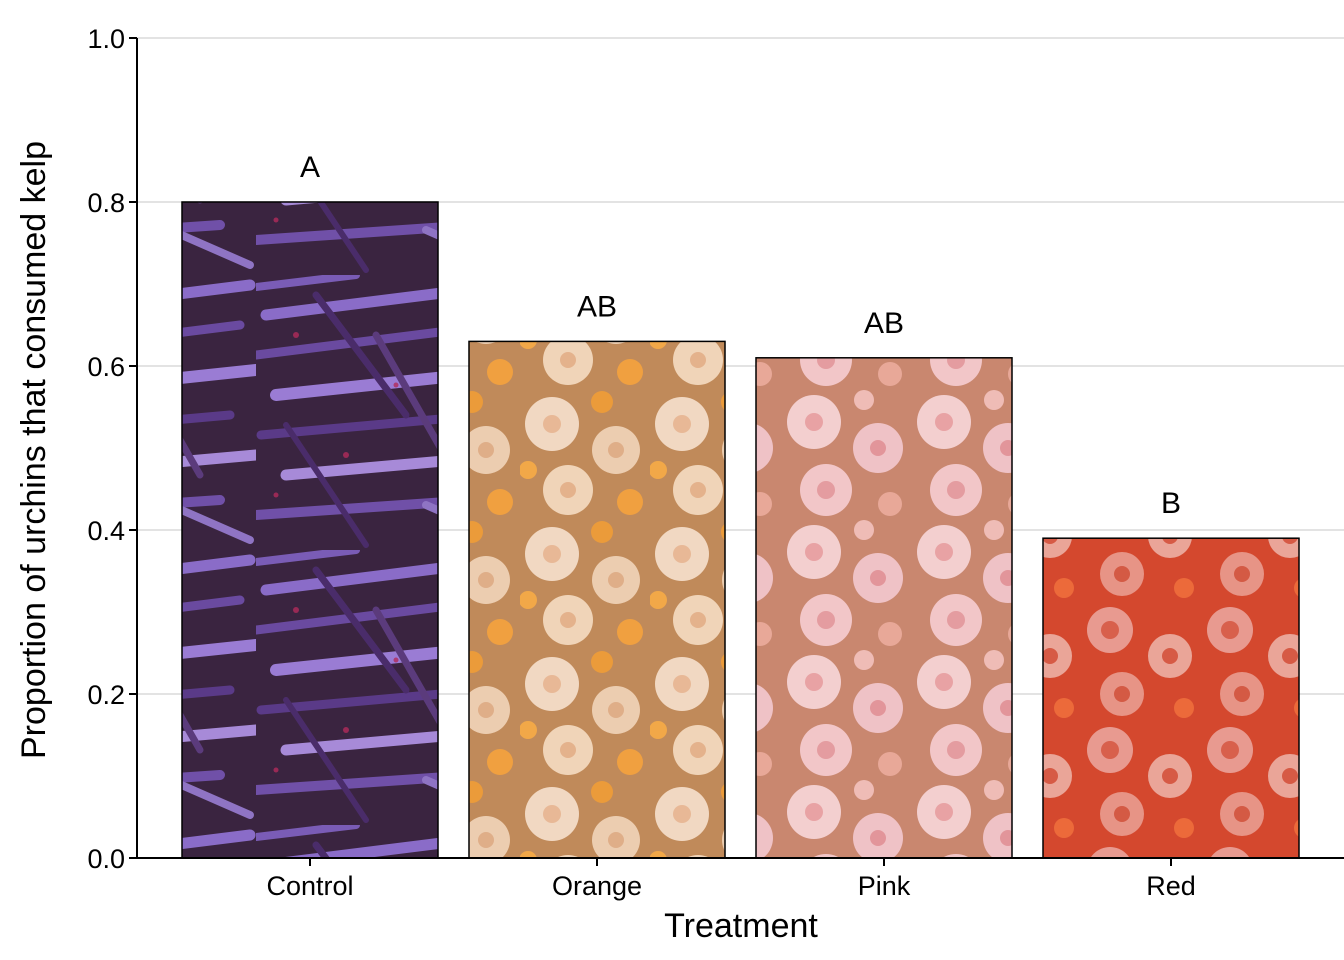  I want to click on x-axis-ticks: Control Orange Pink Red, so click(731, 879).